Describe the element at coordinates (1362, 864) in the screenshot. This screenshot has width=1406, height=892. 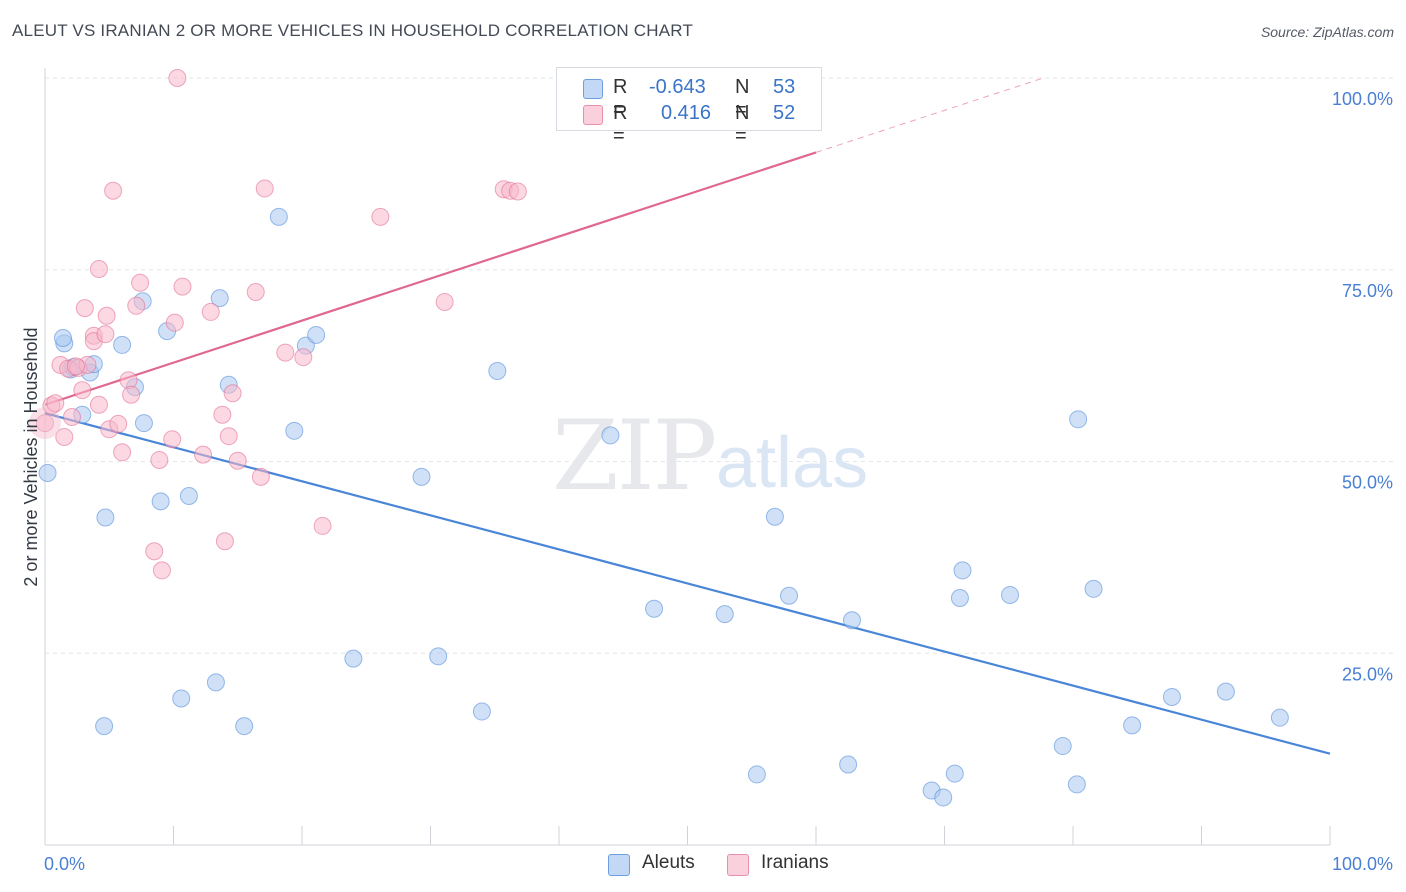
I see `x-tick-label: 100.0%` at that location.